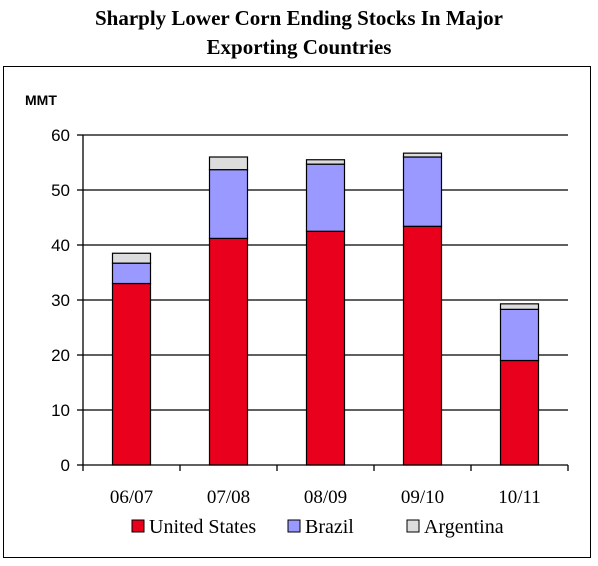 The image size is (598, 566). I want to click on x-tick-label: 10/11, so click(519, 497).